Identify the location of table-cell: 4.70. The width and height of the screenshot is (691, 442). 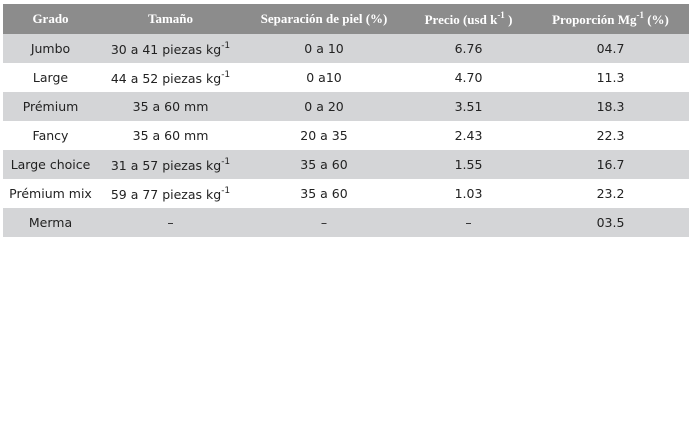
(468, 77).